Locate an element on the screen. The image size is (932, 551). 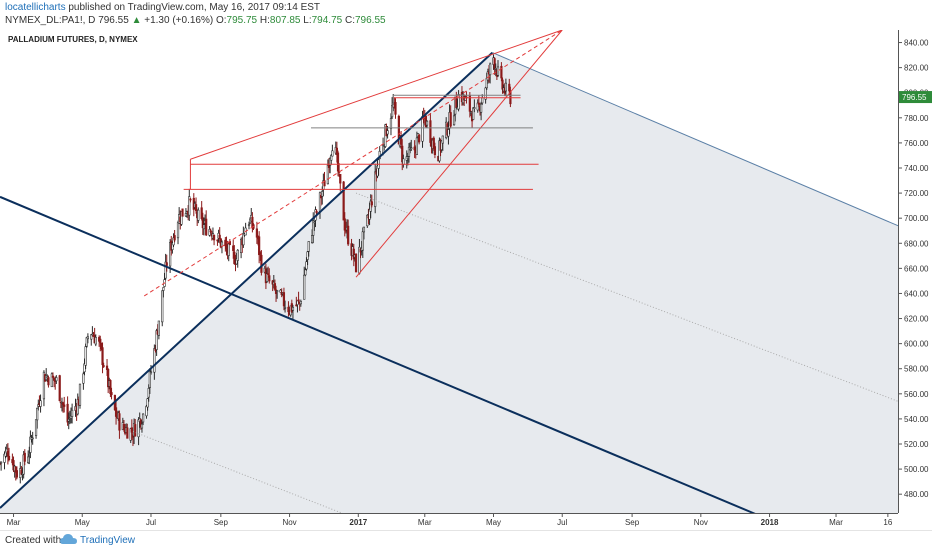
y-tick-label: 780.00 is located at coordinates (916, 118).